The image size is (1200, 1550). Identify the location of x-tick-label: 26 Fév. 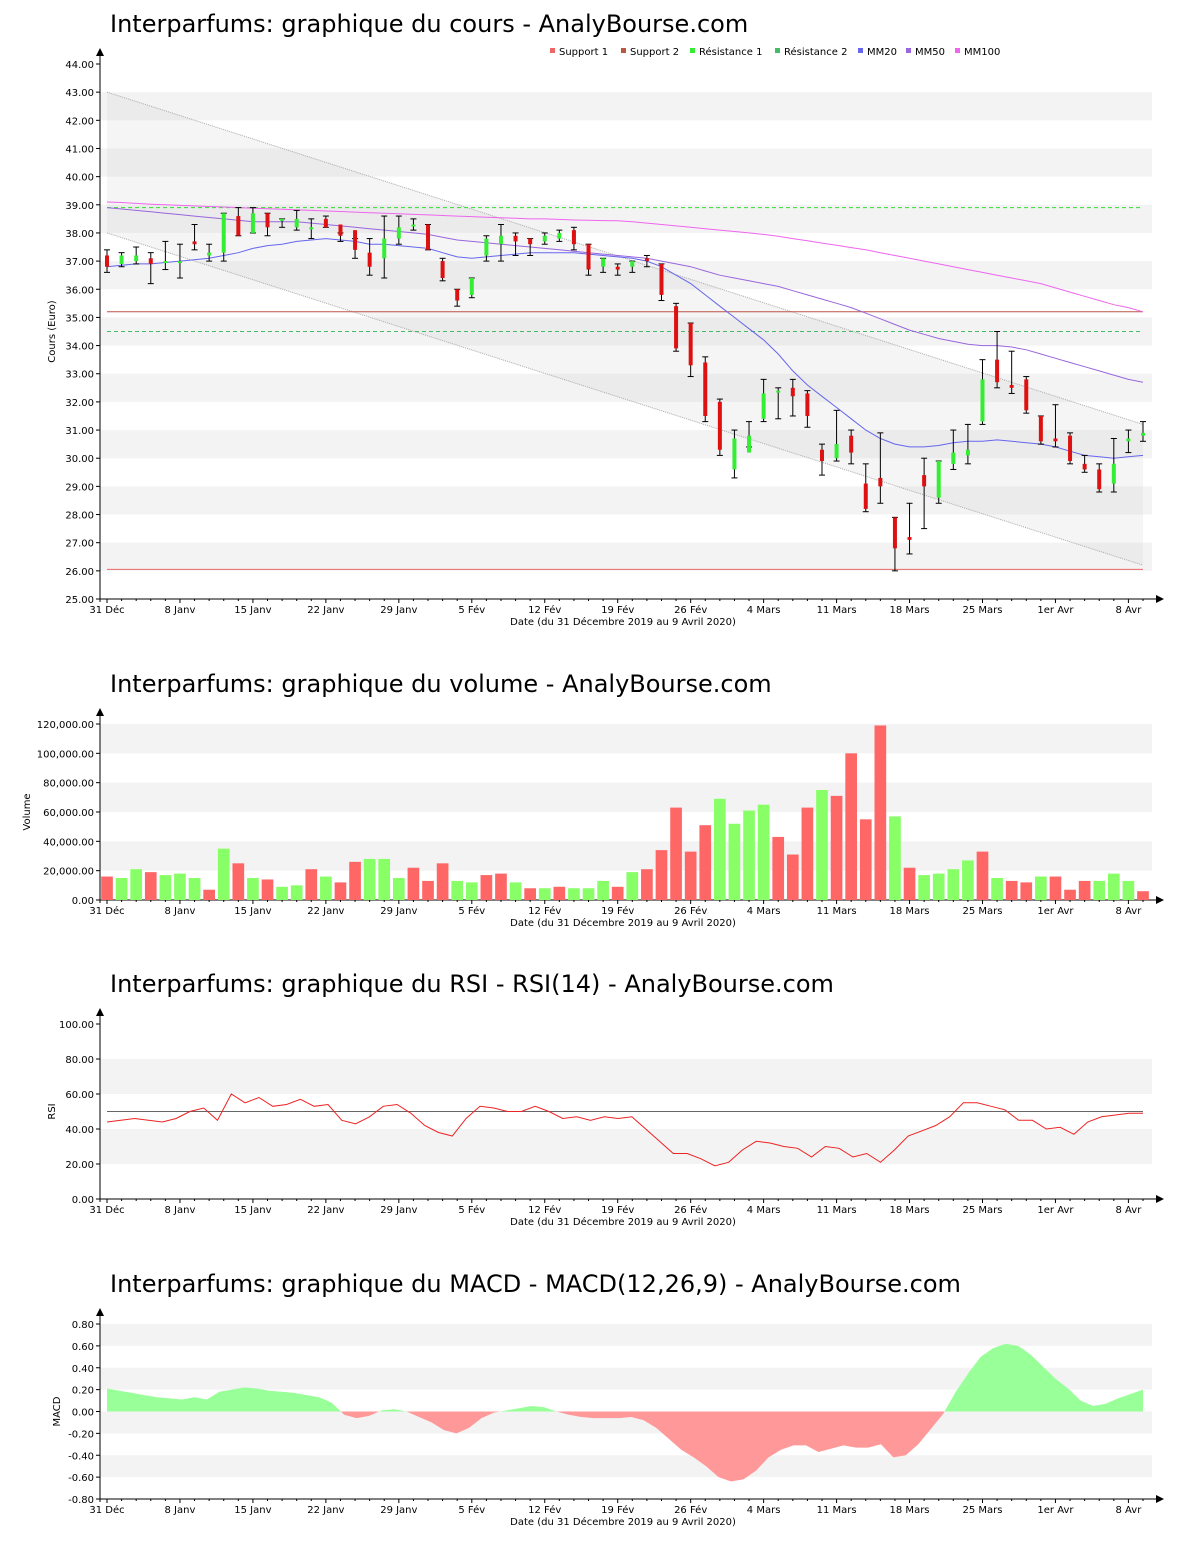
(690, 1510).